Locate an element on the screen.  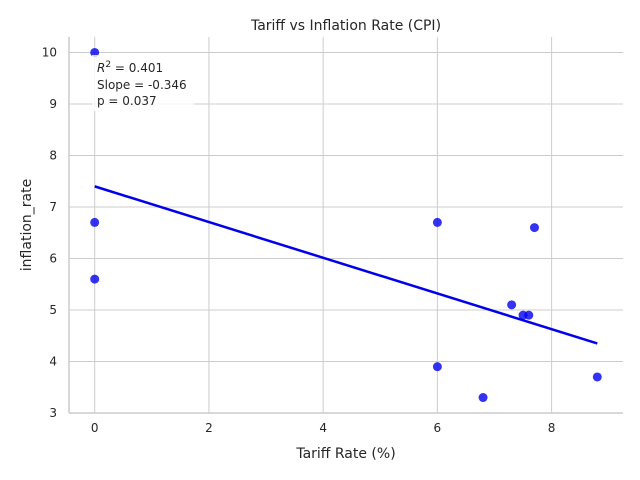
x-tick-label: 2 is located at coordinates (209, 428).